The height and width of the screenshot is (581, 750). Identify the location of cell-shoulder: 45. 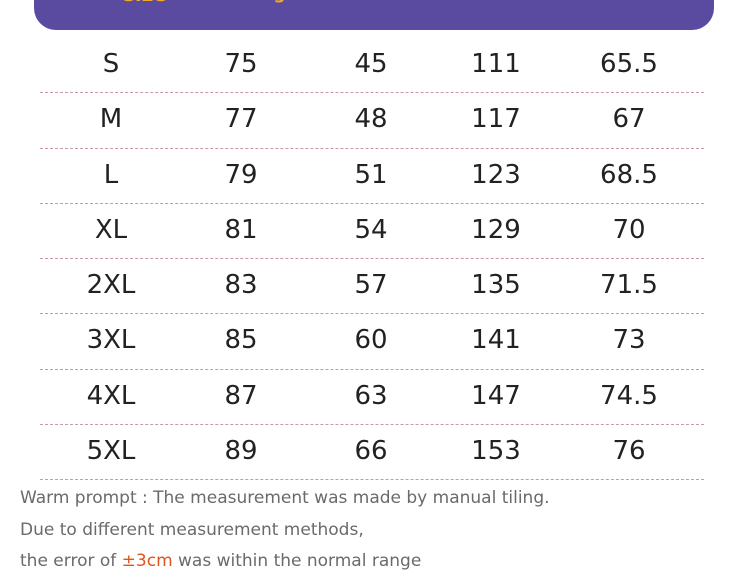
(371, 64).